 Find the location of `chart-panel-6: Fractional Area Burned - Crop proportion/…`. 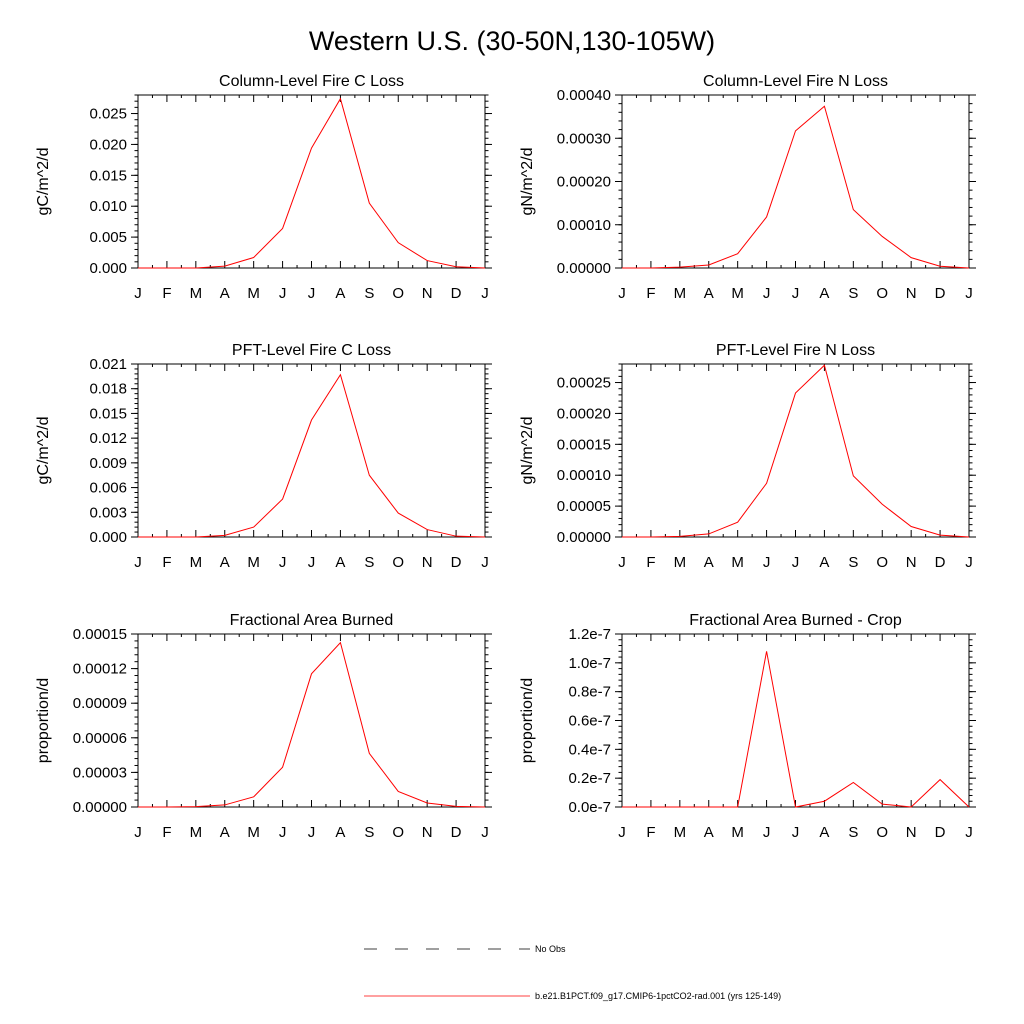

chart-panel-6: Fractional Area Burned - Crop proportion/… is located at coordinates (747, 726).